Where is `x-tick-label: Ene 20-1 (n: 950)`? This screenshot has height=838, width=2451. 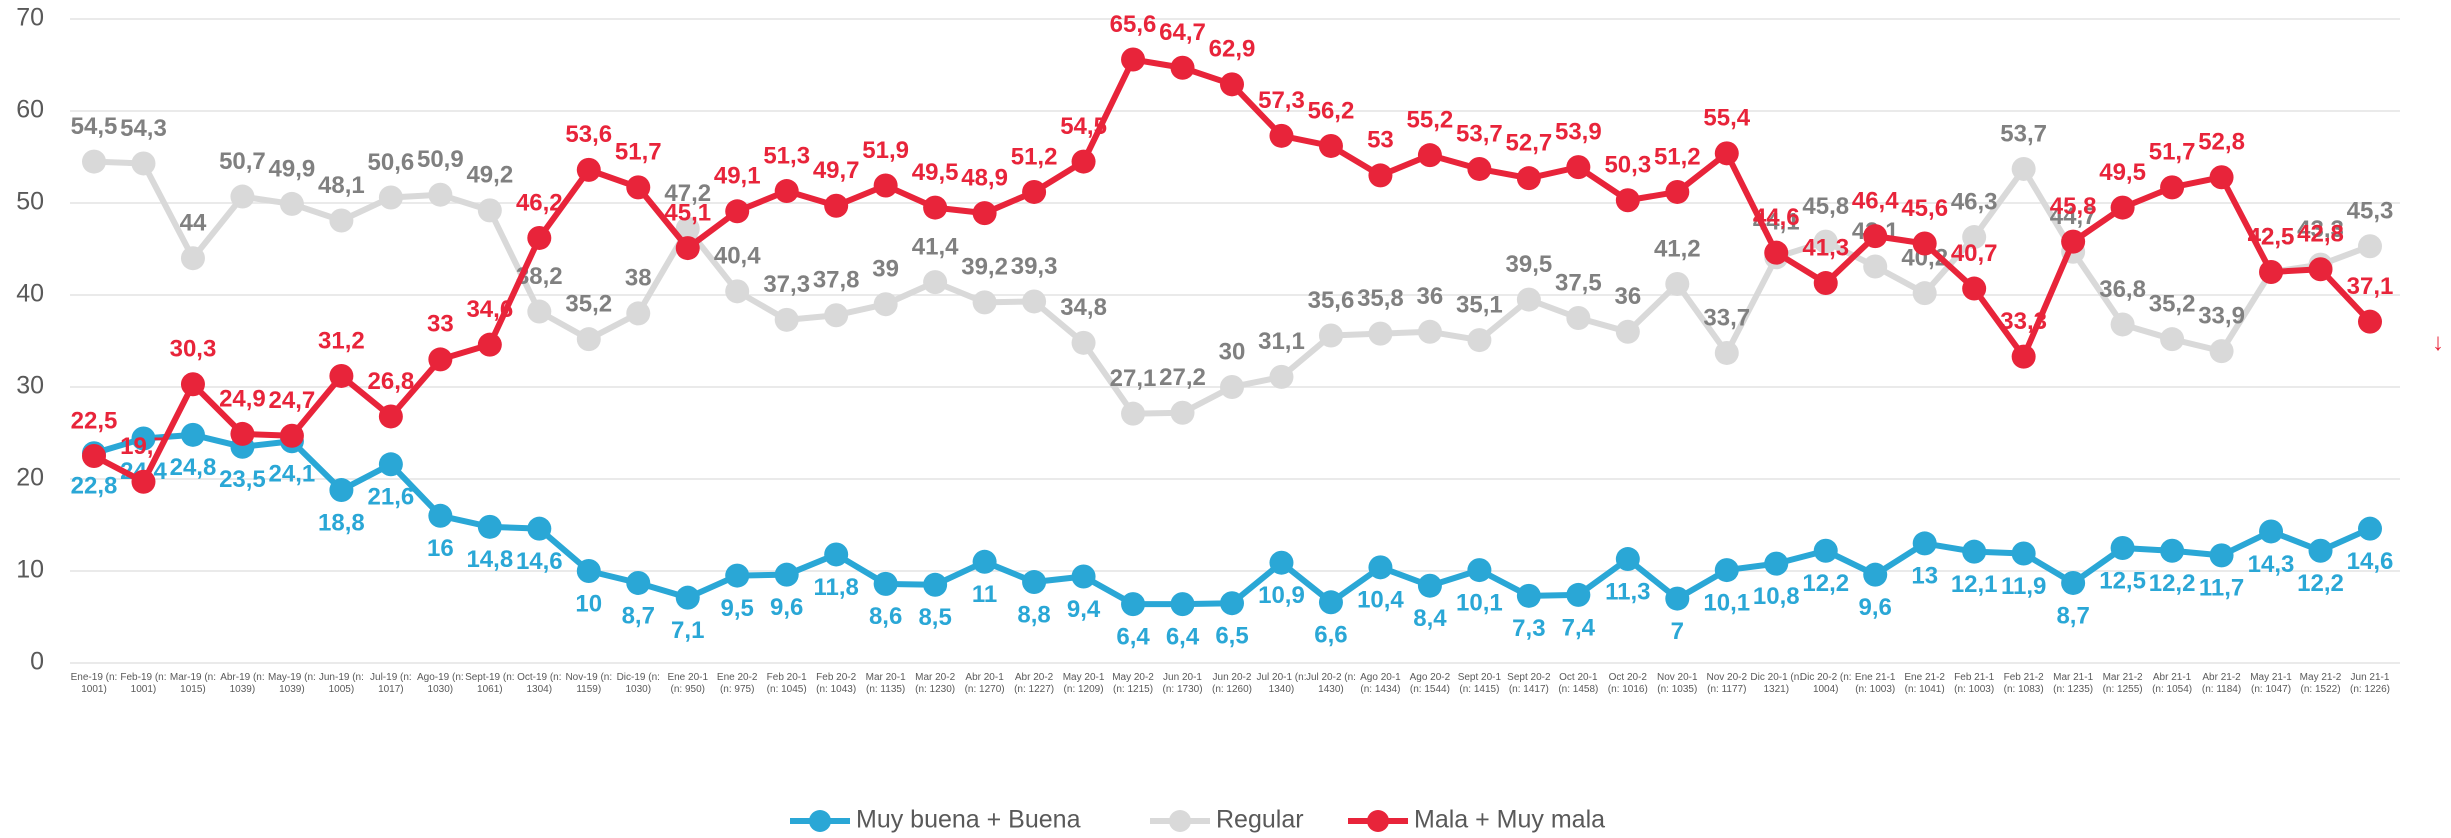 x-tick-label: Ene 20-1 (n: 950) is located at coordinates (688, 683).